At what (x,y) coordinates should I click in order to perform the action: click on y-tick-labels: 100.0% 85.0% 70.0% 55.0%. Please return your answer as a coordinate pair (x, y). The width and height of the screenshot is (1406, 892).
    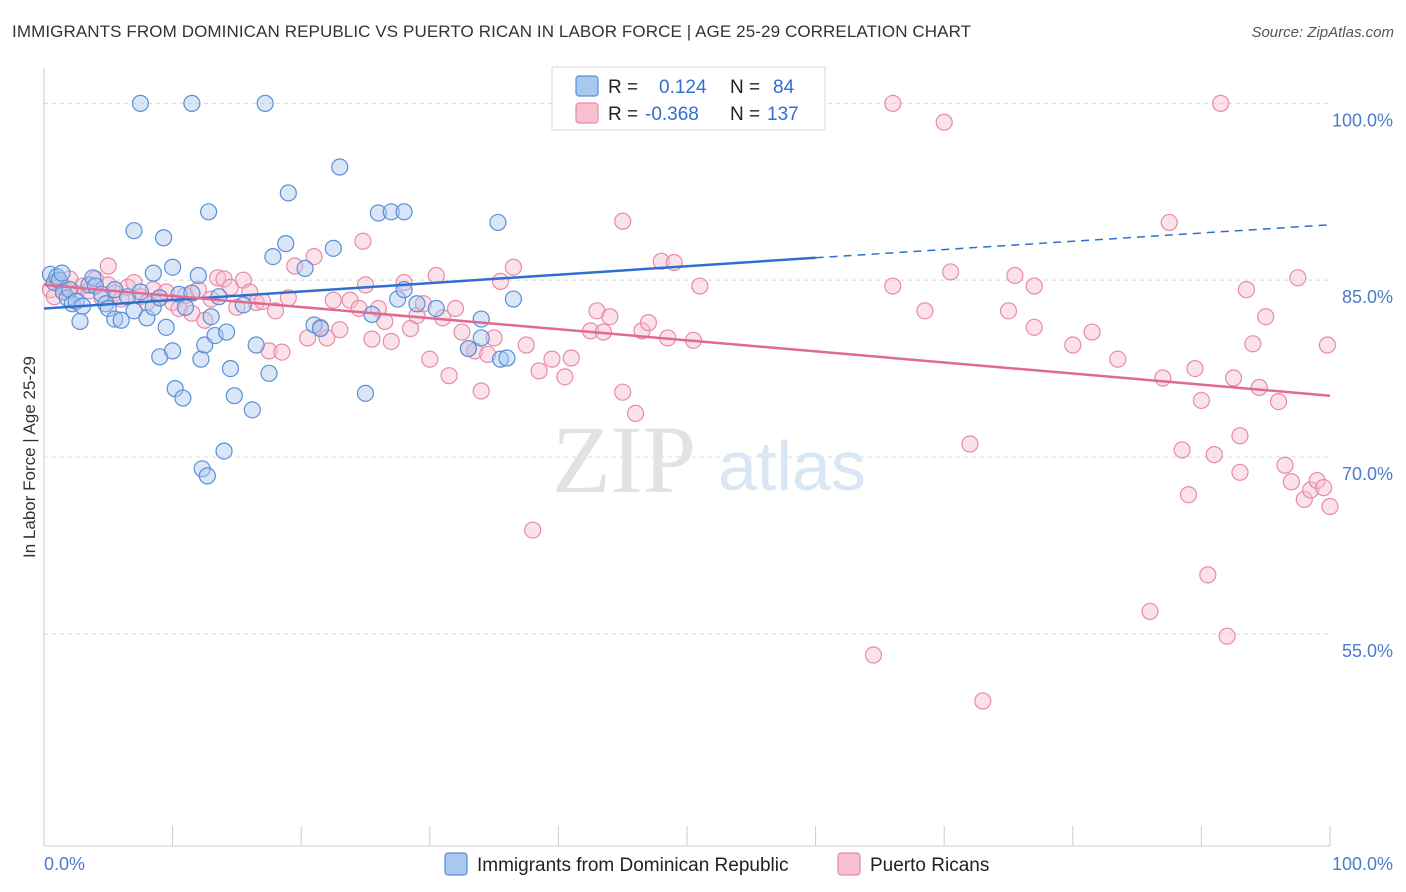
    Looking at the image, I should click on (1362, 385).